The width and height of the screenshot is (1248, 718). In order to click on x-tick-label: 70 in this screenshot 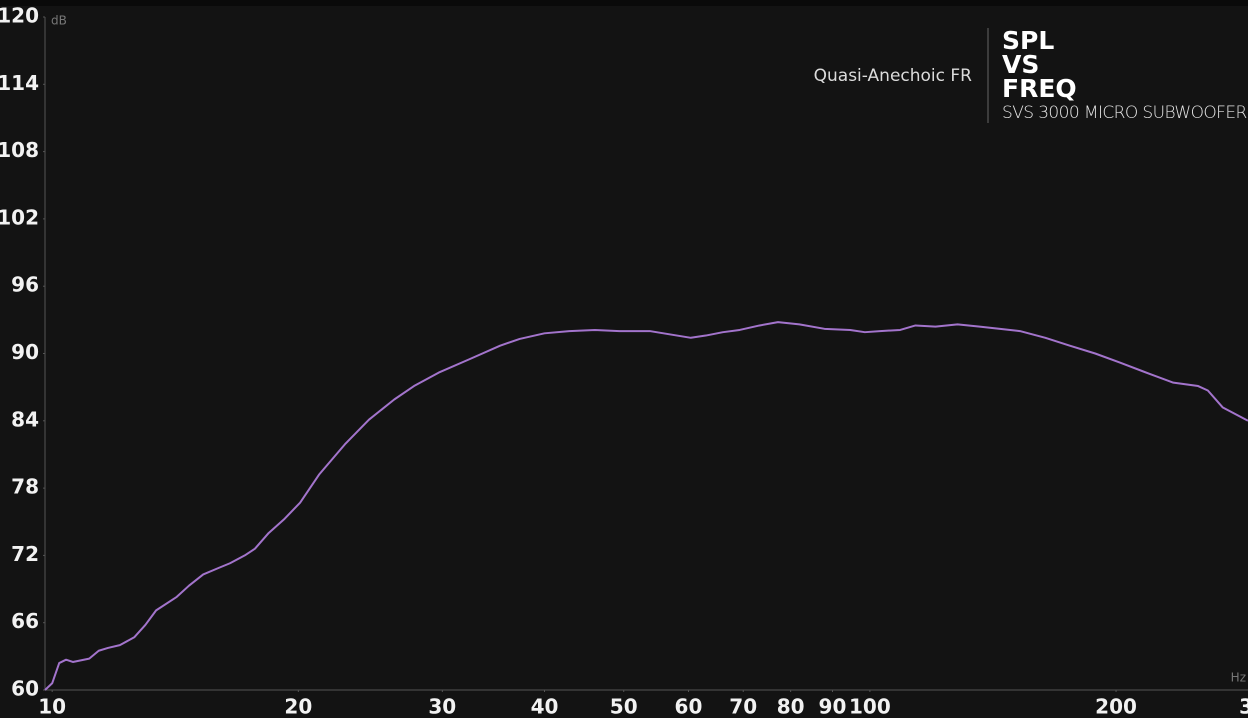, I will do `click(743, 706)`.